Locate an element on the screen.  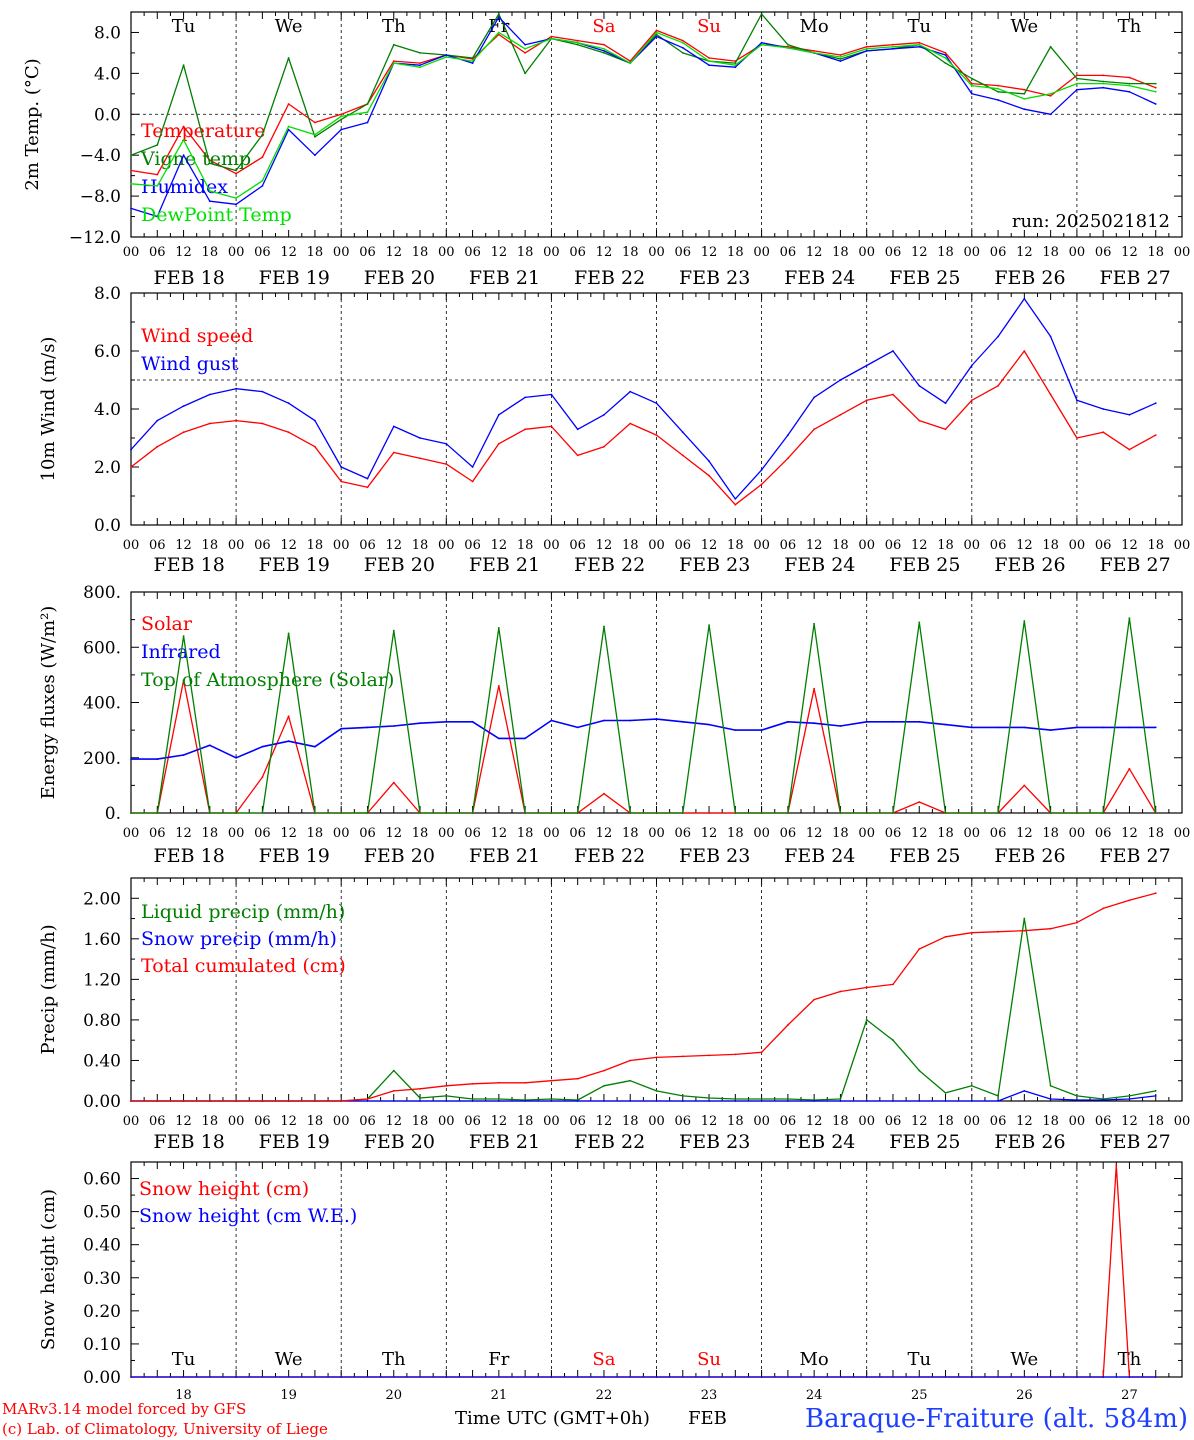
day-number-label: 23 is located at coordinates (709, 1395).